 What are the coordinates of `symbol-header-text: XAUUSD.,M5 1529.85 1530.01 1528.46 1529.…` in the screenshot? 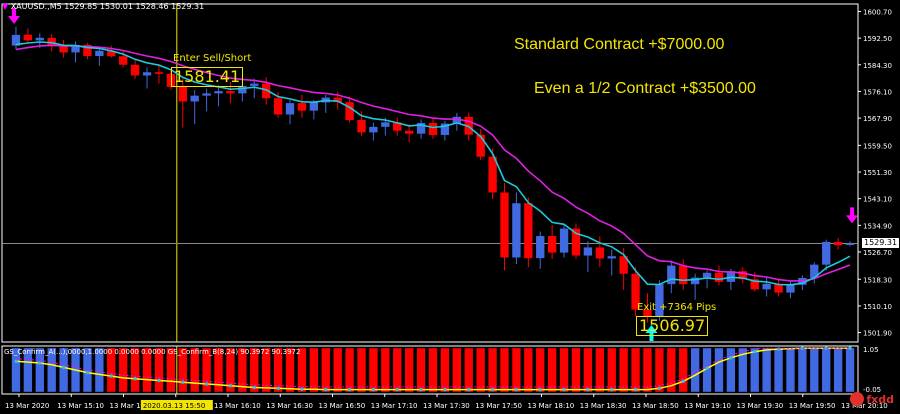 It's located at (107, 6).